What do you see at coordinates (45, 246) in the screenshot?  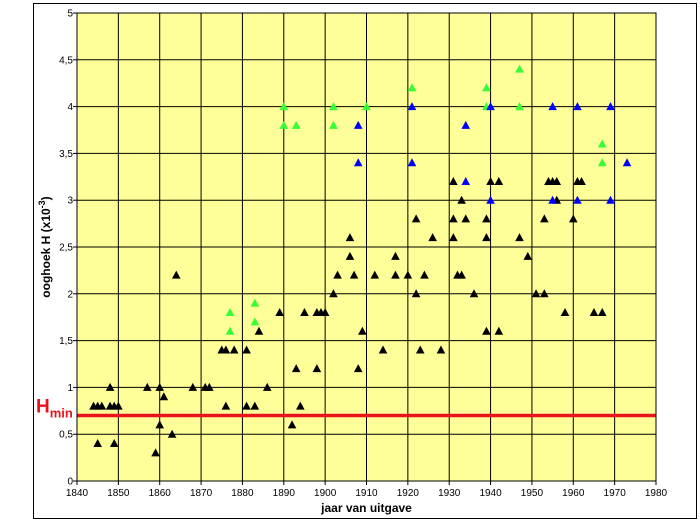 I see `y-axis-label: ooghoek H (x10-3)` at bounding box center [45, 246].